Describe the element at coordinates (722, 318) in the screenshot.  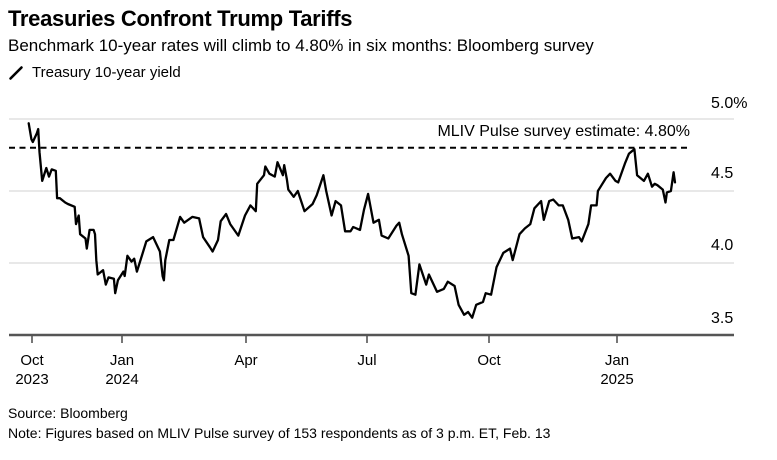
I see `y-axis-label-3.5: 3.5` at that location.